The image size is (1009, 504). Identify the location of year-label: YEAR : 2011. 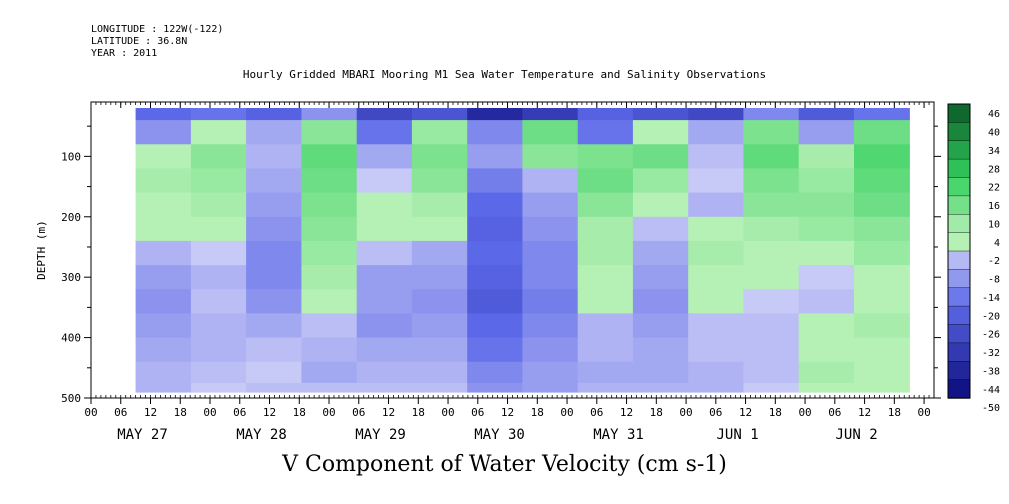
(124, 53).